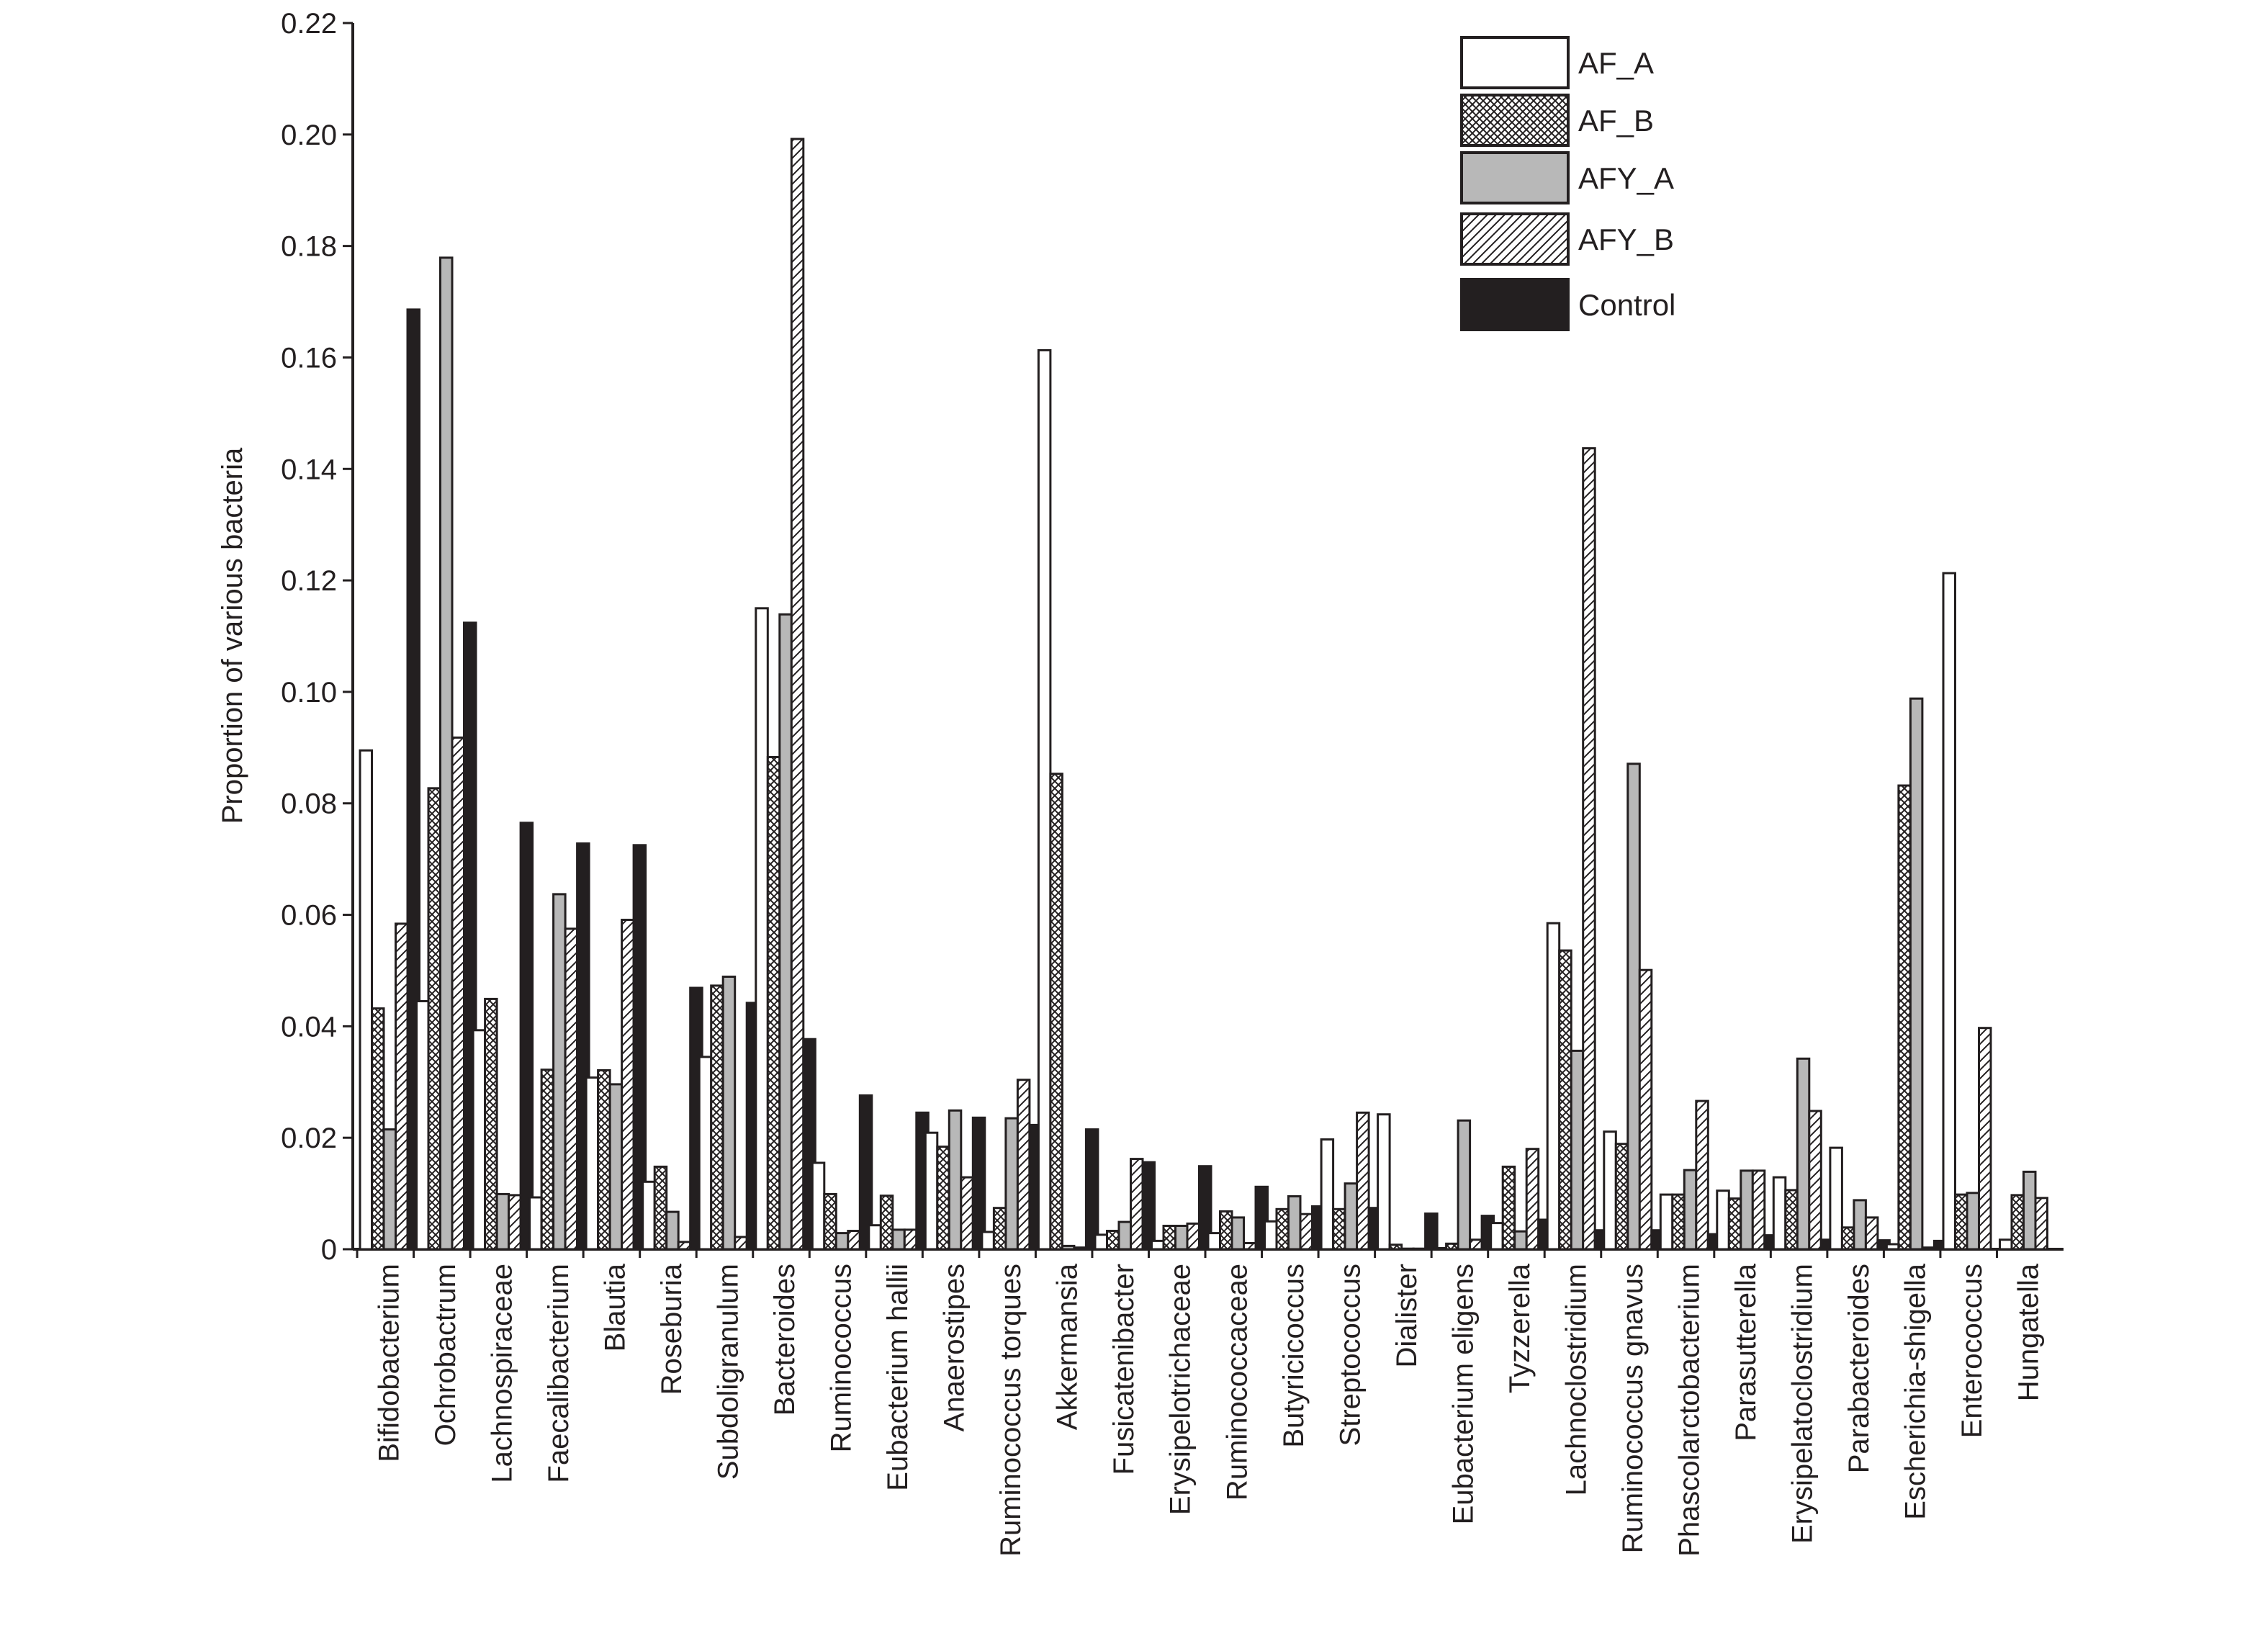  What do you see at coordinates (1803, 1404) in the screenshot?
I see `x-tick-label: Erysipelatoclostridium` at bounding box center [1803, 1404].